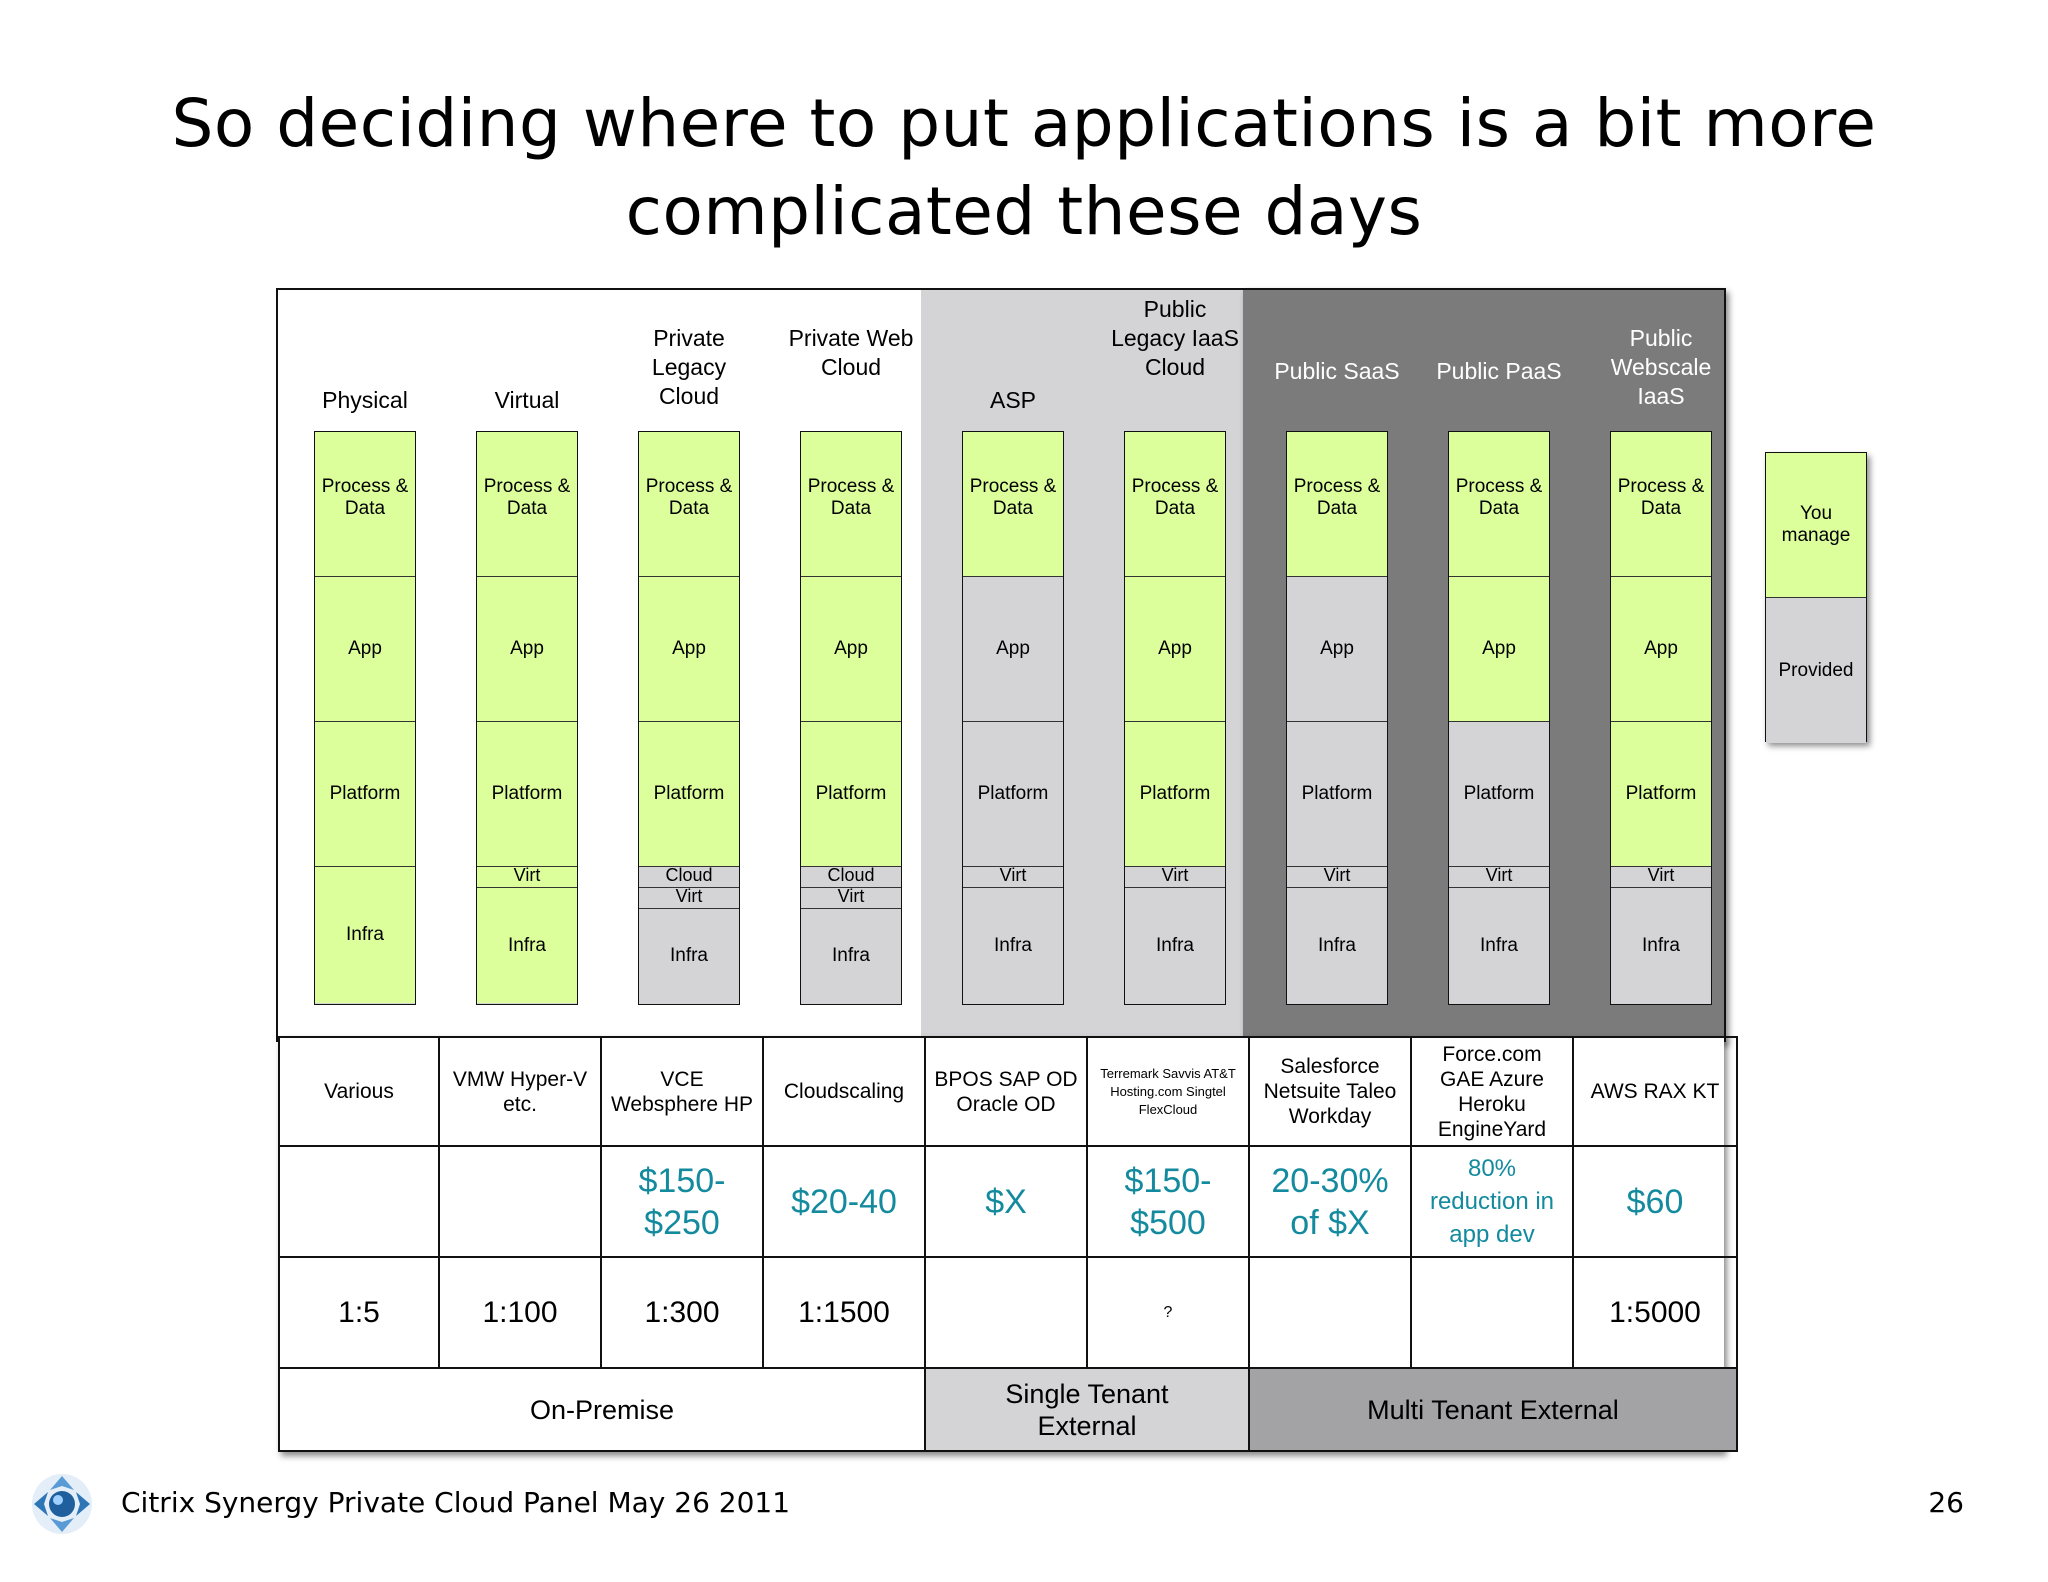 This screenshot has width=2048, height=1582. Describe the element at coordinates (521, 1091) in the screenshot. I see `vendor-cell: VMW Hyper-V etc.` at that location.